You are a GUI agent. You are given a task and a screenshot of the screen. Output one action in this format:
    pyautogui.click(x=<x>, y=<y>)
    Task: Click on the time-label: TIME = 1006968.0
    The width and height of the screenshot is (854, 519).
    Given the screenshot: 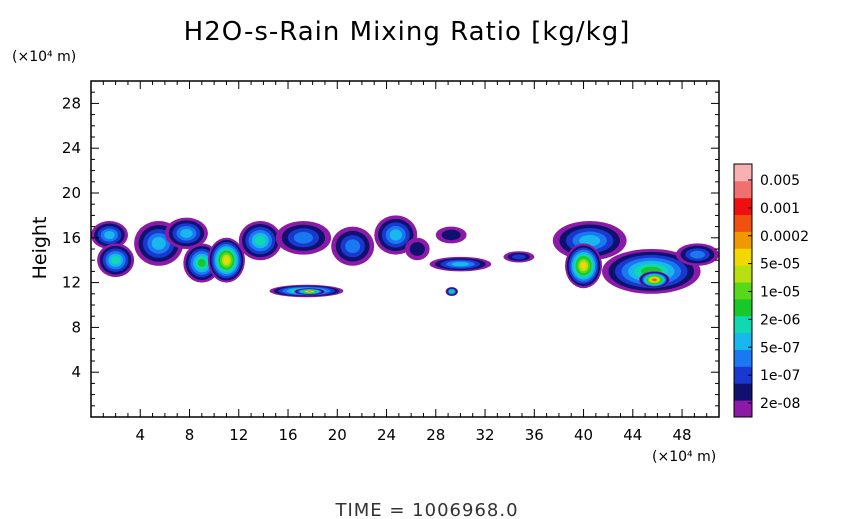 What is the action you would take?
    pyautogui.click(x=426, y=509)
    